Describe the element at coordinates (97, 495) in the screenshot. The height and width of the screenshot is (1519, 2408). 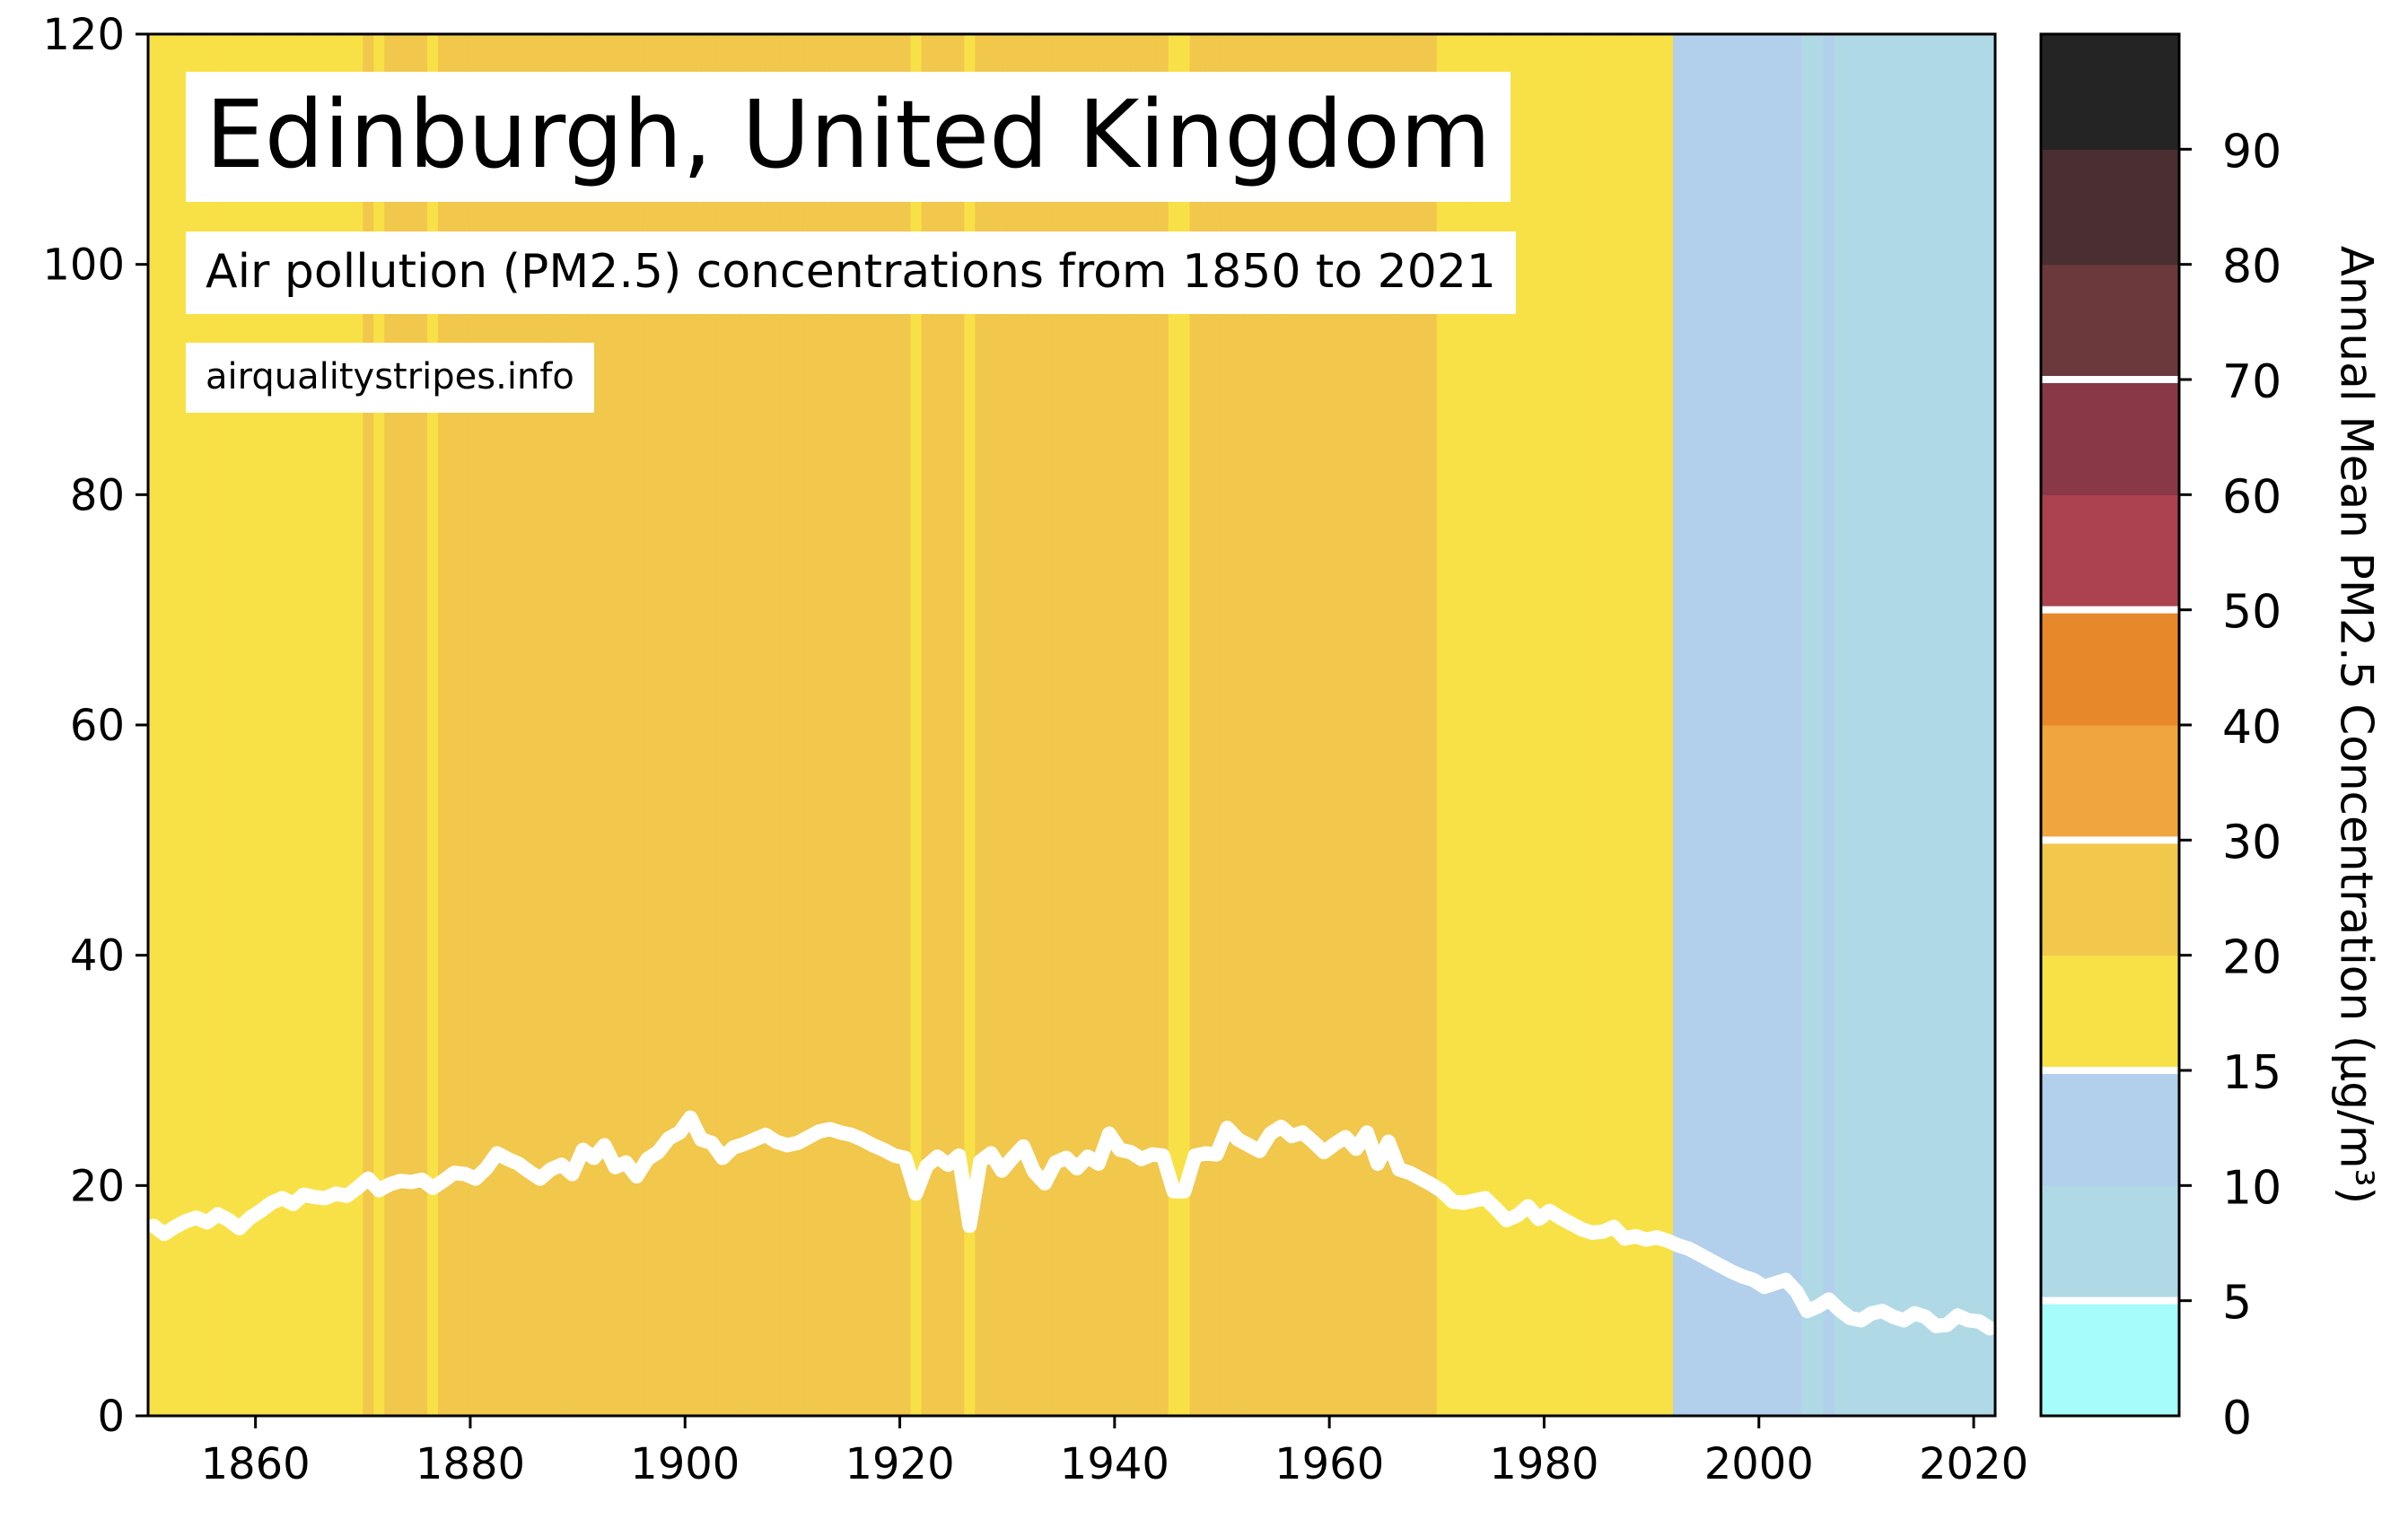
I see `y-tick-label: 80` at that location.